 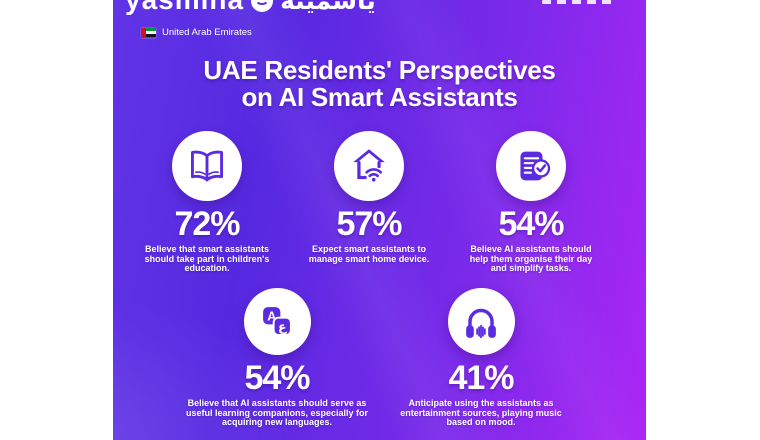 I want to click on country-row: United Arab Emirates, so click(x=196, y=32).